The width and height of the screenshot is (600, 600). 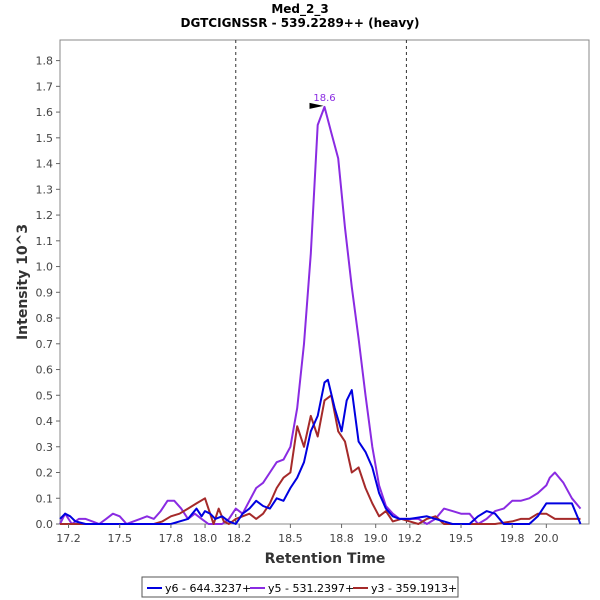 What do you see at coordinates (461, 538) in the screenshot?
I see `x-tick-label: 19.5` at bounding box center [461, 538].